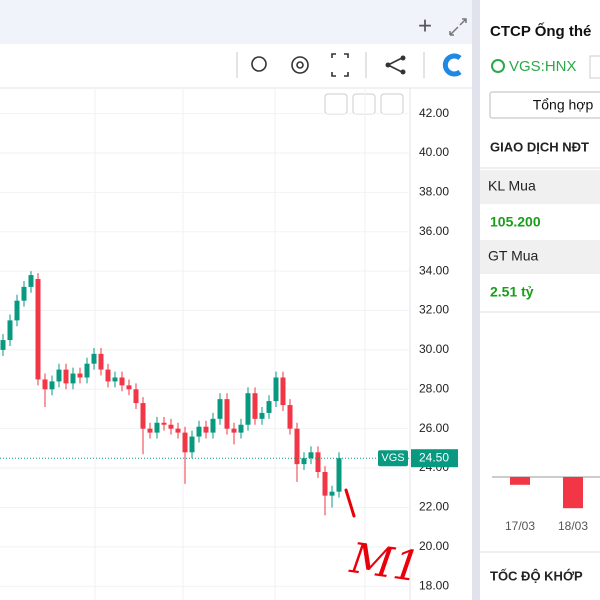  What do you see at coordinates (434, 192) in the screenshot?
I see `y-tick-label: 38.00` at bounding box center [434, 192].